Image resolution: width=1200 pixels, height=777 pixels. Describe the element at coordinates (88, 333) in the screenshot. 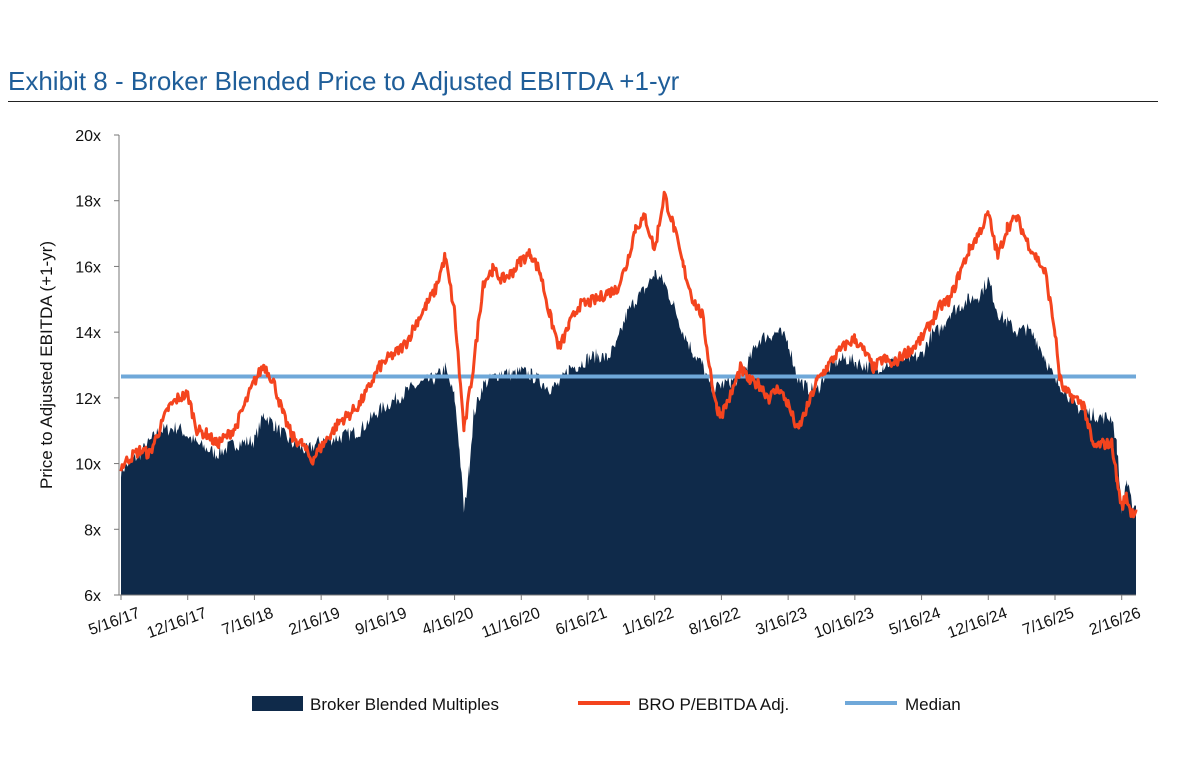

I see `y-tick-label: 14x` at that location.